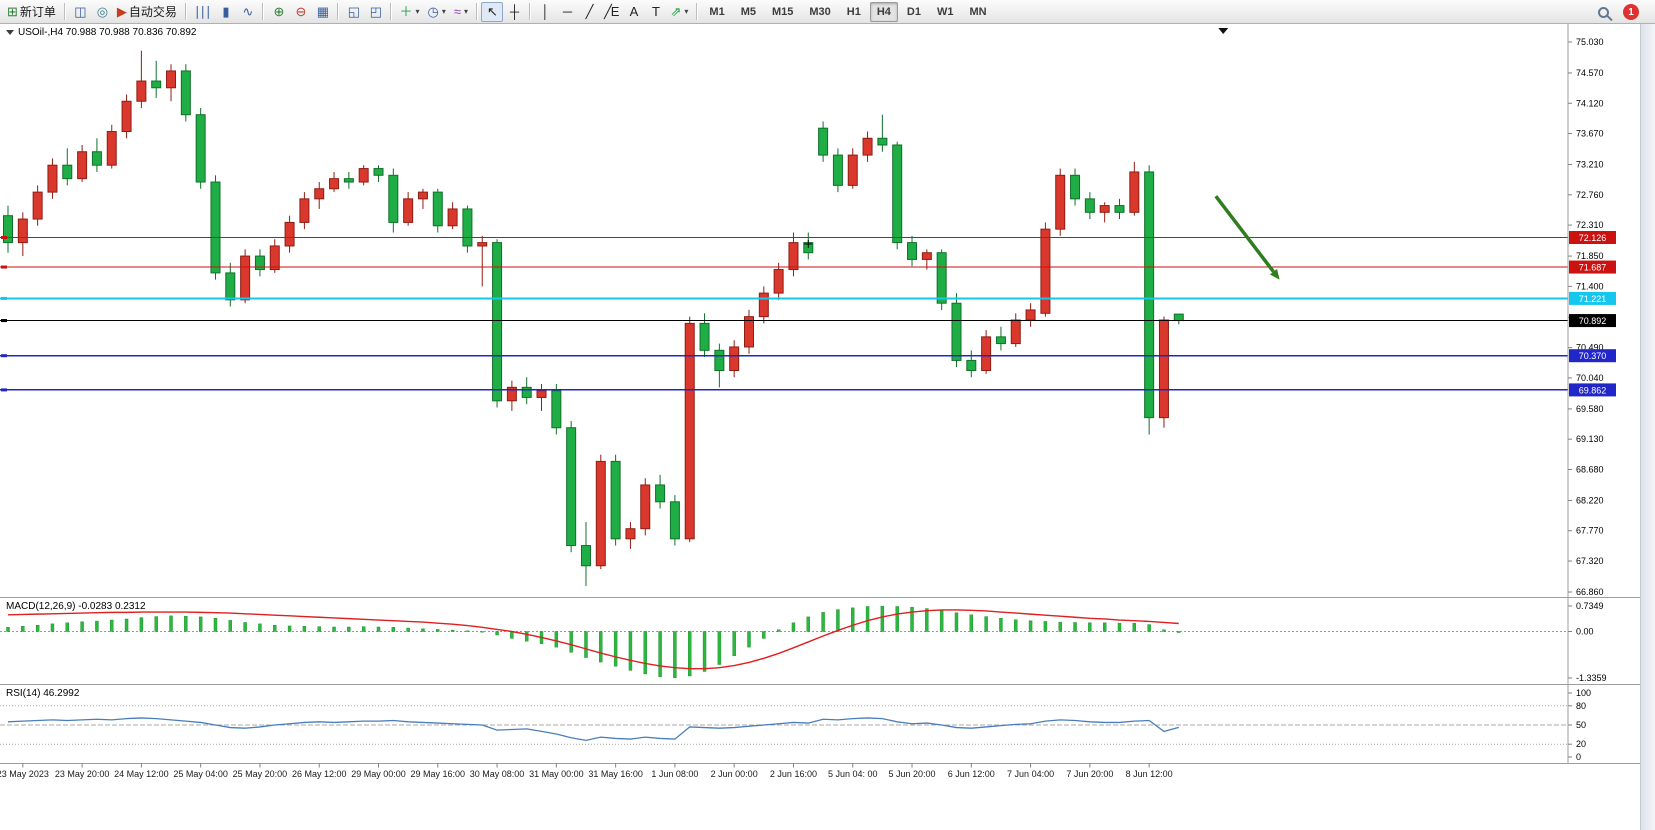 This screenshot has width=1655, height=830. Describe the element at coordinates (1244, 234) in the screenshot. I see `trend-arrow-annotation` at that location.